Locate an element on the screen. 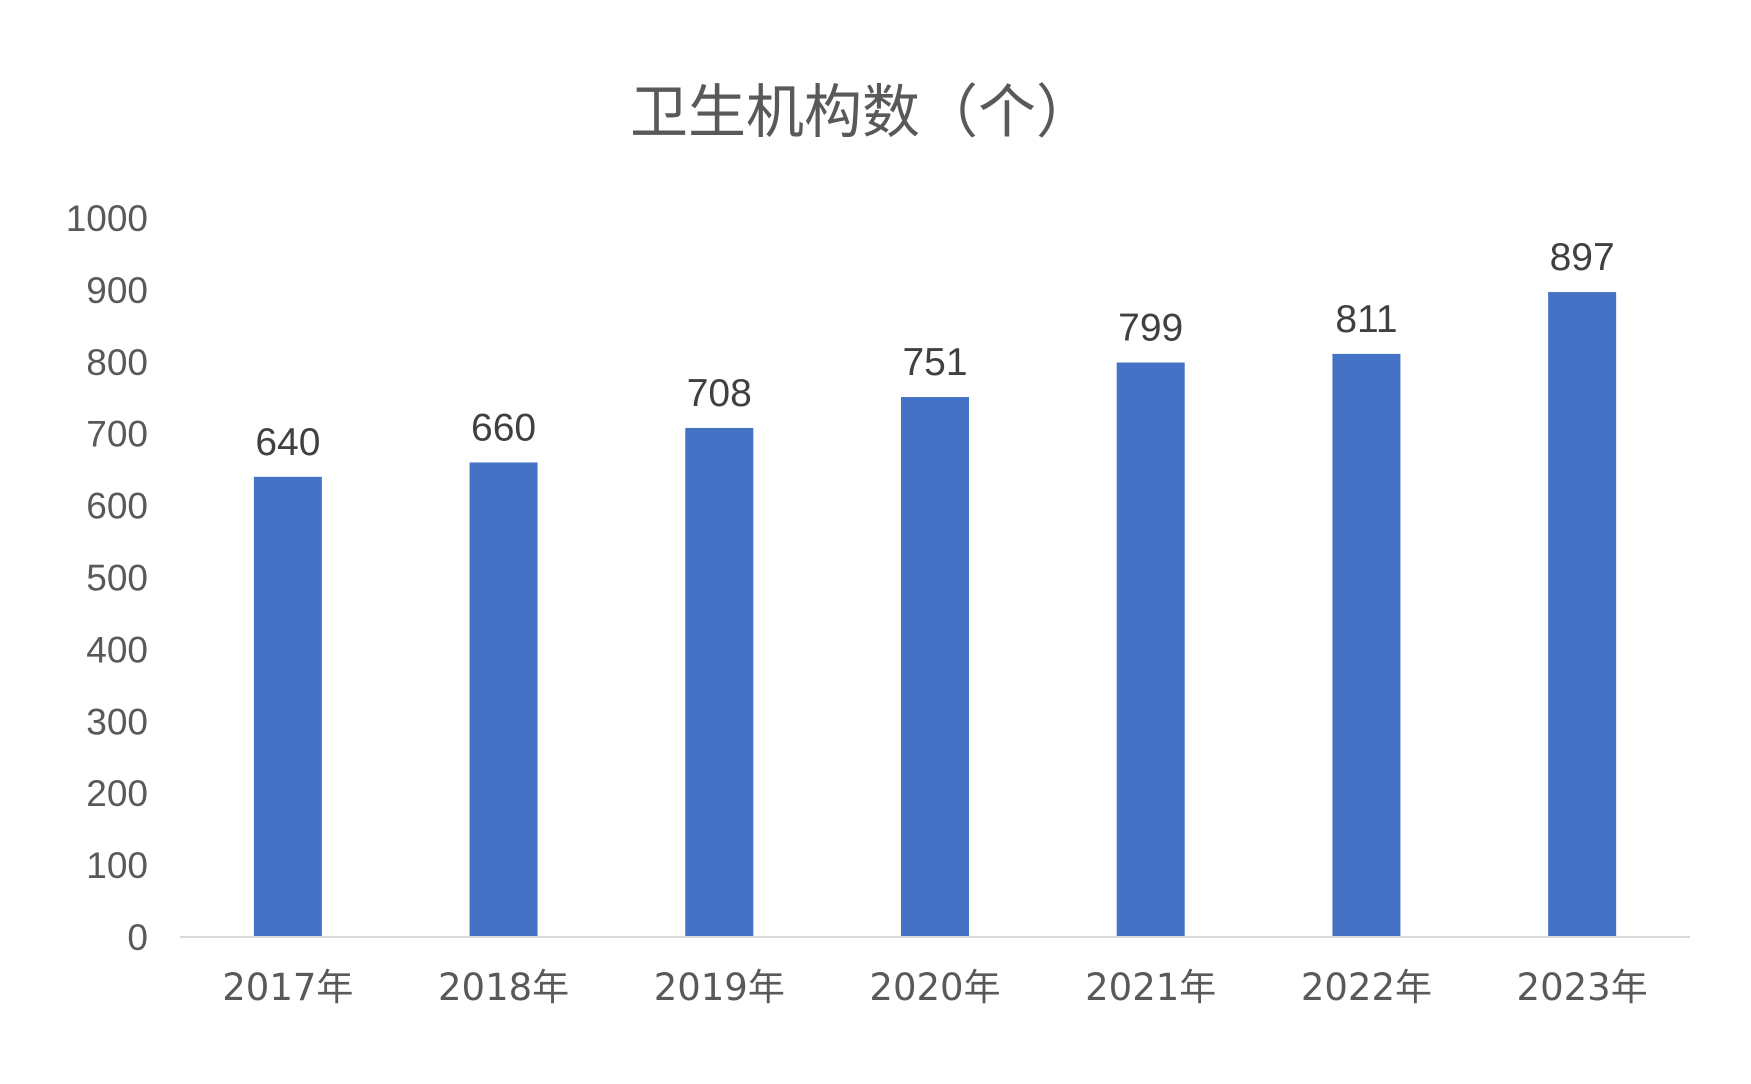 This screenshot has height=1084, width=1751. y-tick-label: 100 is located at coordinates (117, 865).